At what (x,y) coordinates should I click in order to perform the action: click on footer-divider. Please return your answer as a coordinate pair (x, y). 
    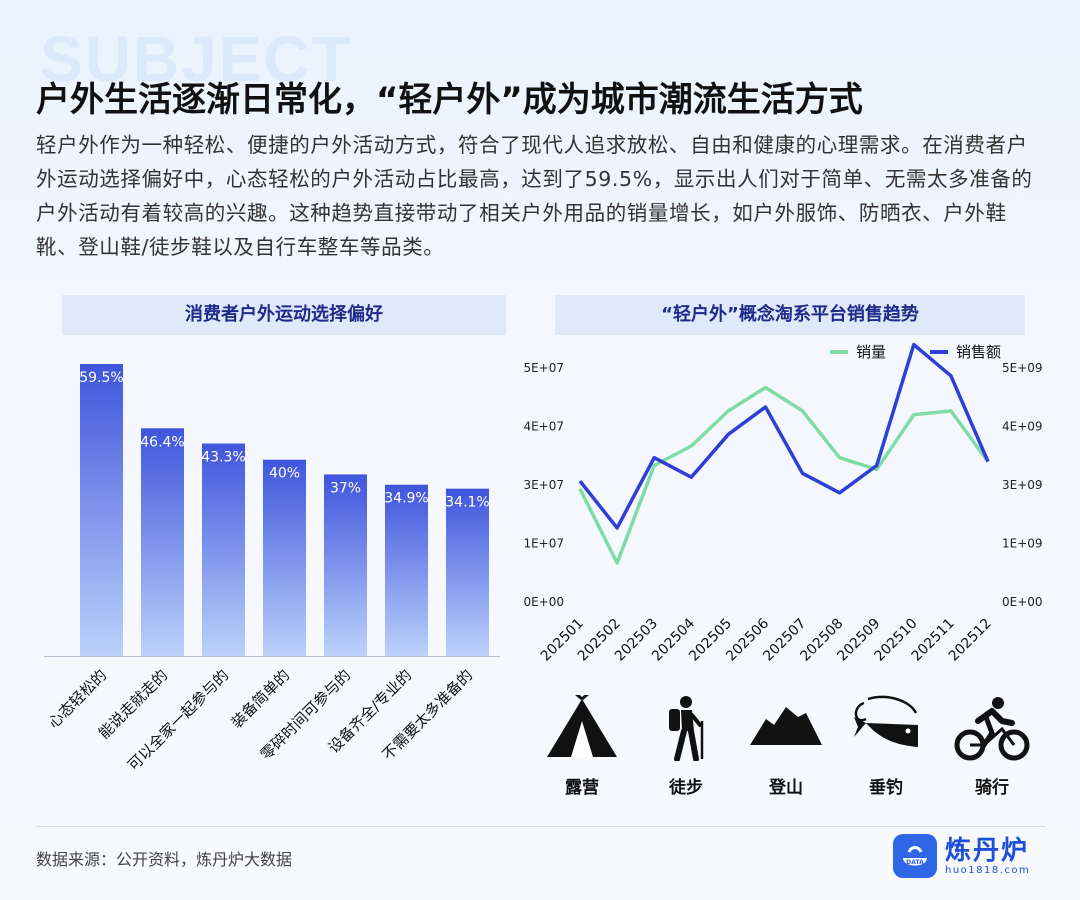
    Looking at the image, I should click on (541, 826).